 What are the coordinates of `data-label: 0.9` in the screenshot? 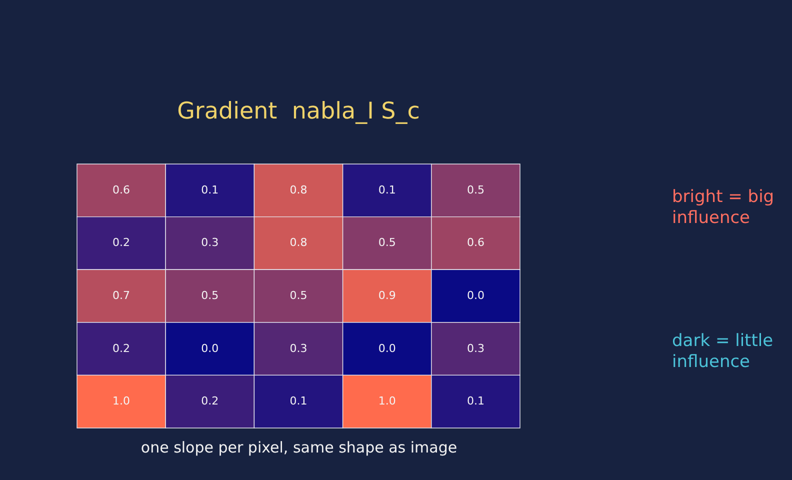 It's located at (387, 295).